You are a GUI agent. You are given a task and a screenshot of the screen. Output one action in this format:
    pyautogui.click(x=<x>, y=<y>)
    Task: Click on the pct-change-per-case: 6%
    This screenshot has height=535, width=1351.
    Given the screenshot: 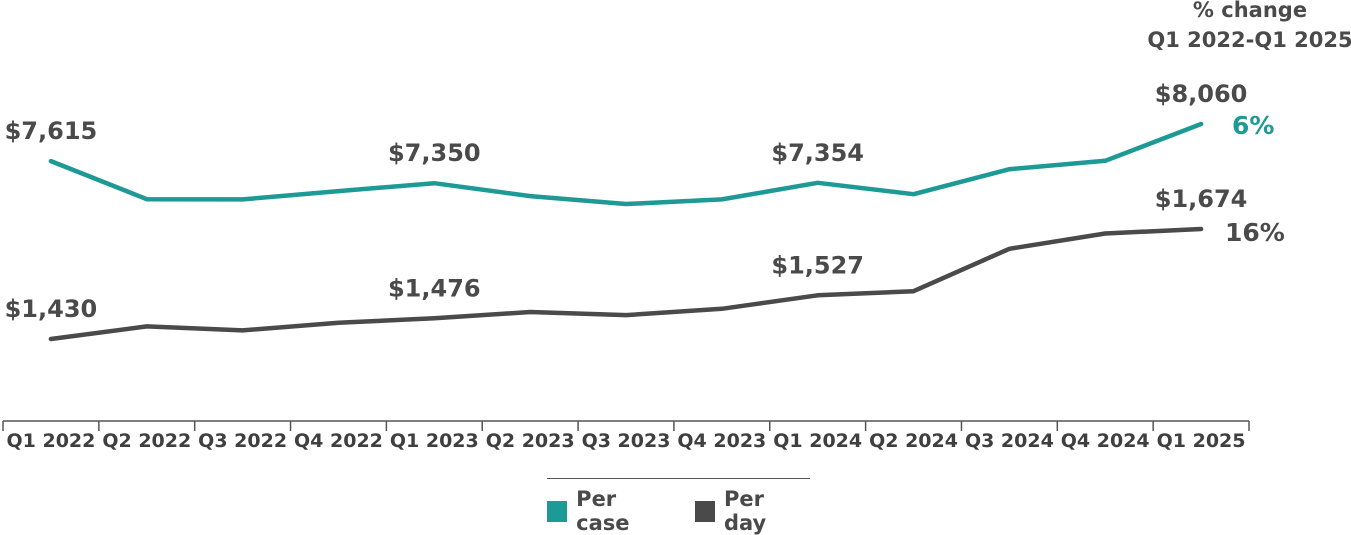 What is the action you would take?
    pyautogui.click(x=1253, y=125)
    